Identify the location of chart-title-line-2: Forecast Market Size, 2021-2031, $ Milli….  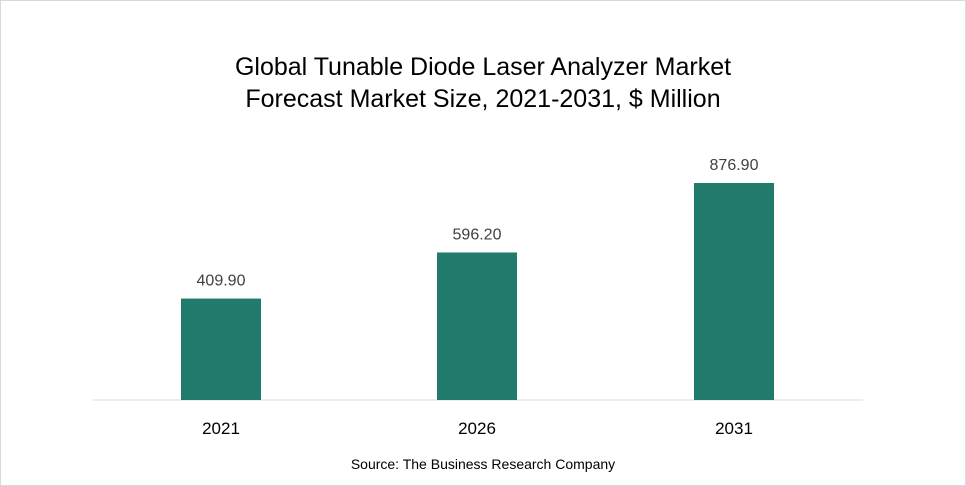
(483, 99).